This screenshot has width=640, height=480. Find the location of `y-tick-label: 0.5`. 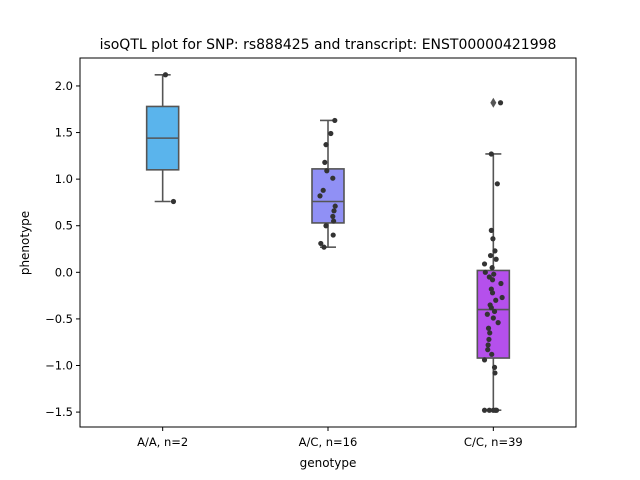

y-tick-label: 0.5 is located at coordinates (64, 226).